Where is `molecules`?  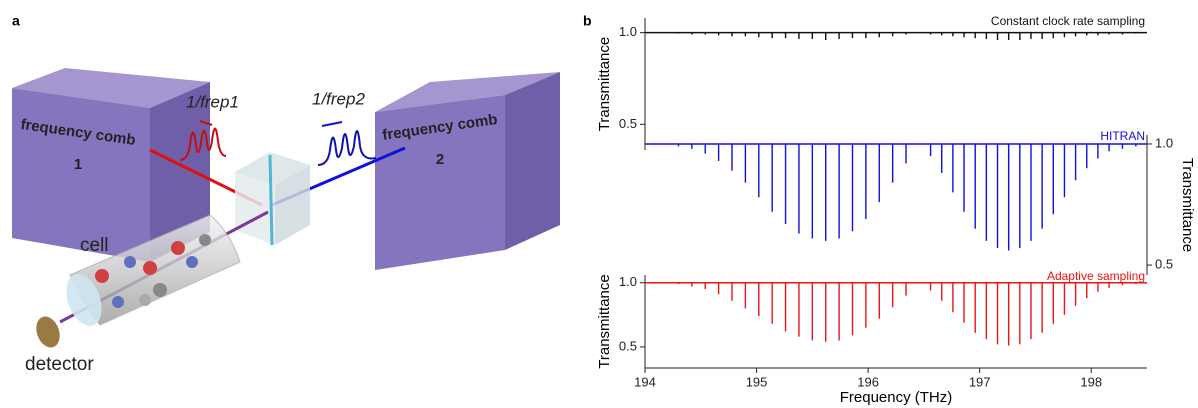
molecules is located at coordinates (153, 271).